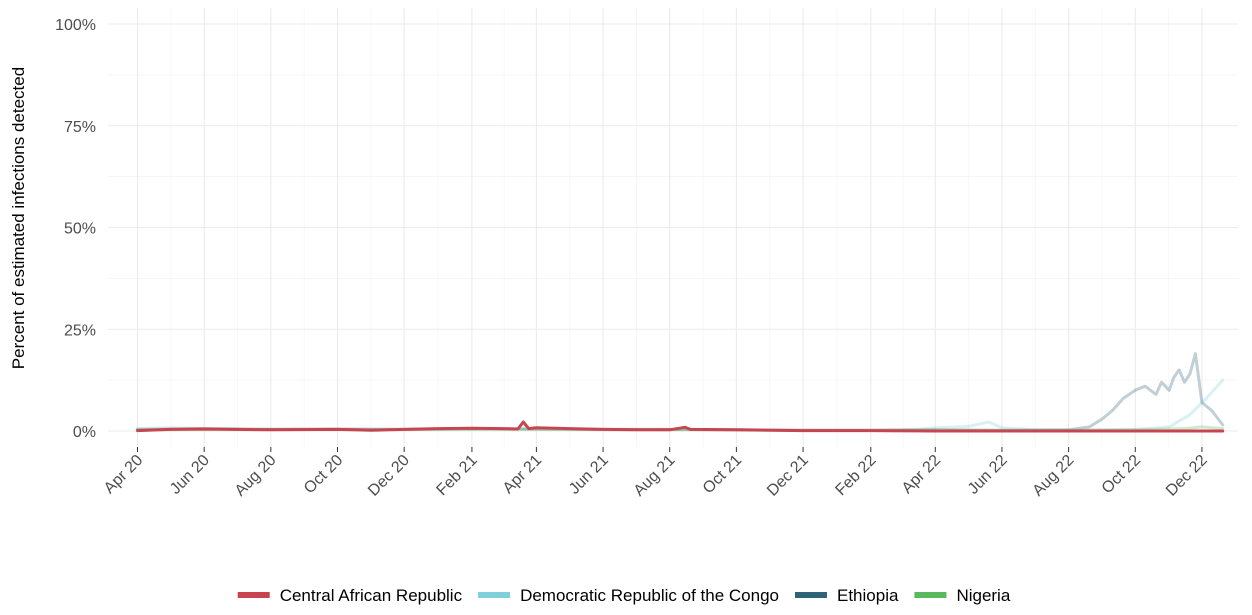  What do you see at coordinates (788, 476) in the screenshot?
I see `x-tick-label: Dec 21` at bounding box center [788, 476].